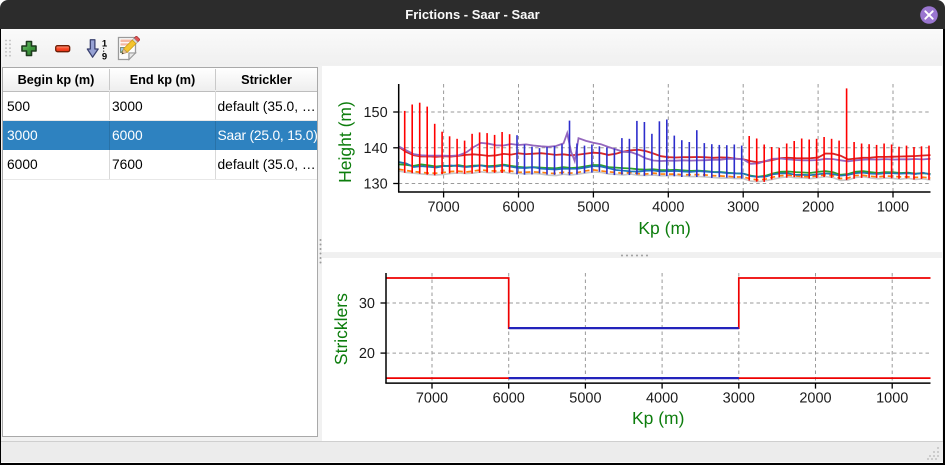  What do you see at coordinates (375, 113) in the screenshot?
I see `svg-text: 150` at bounding box center [375, 113].